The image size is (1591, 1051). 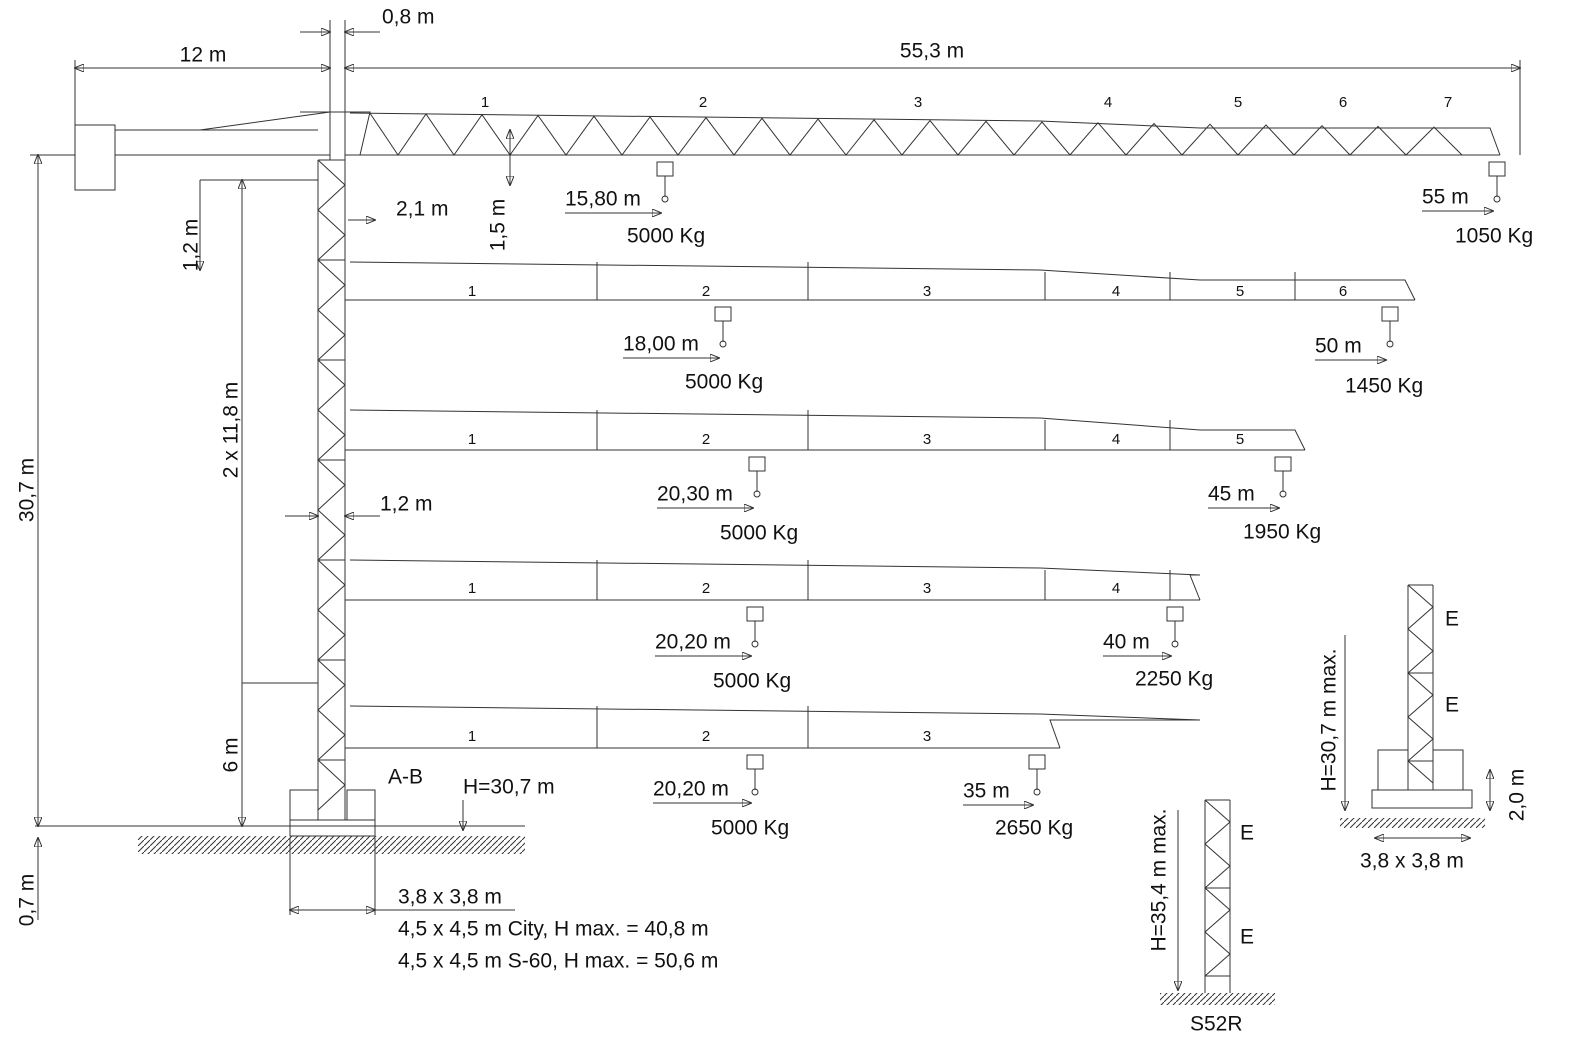 I want to click on label: 15,80 m, so click(x=603, y=199).